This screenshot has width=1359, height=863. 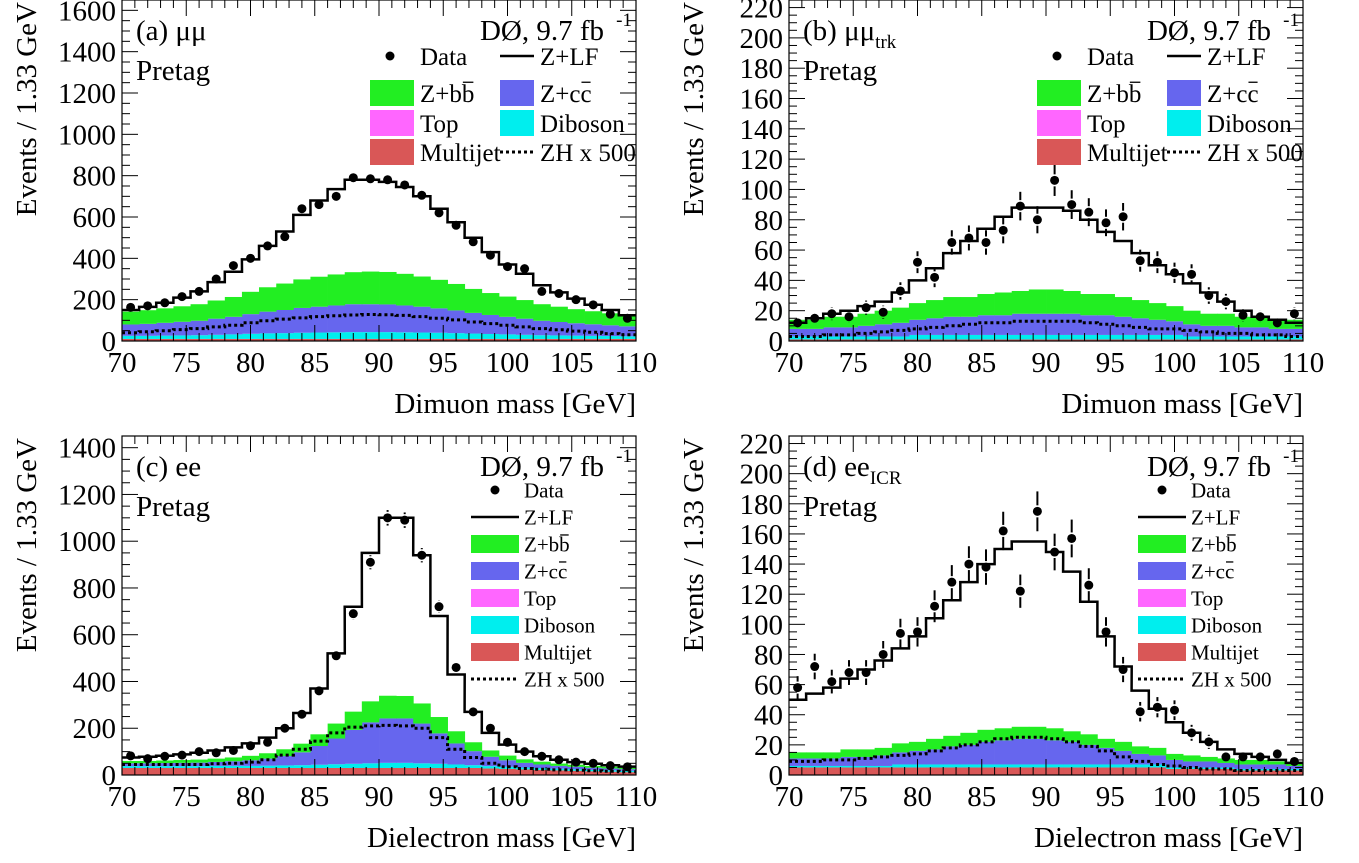 What do you see at coordinates (562, 571) in the screenshot?
I see `legend-antiquark: c` at bounding box center [562, 571].